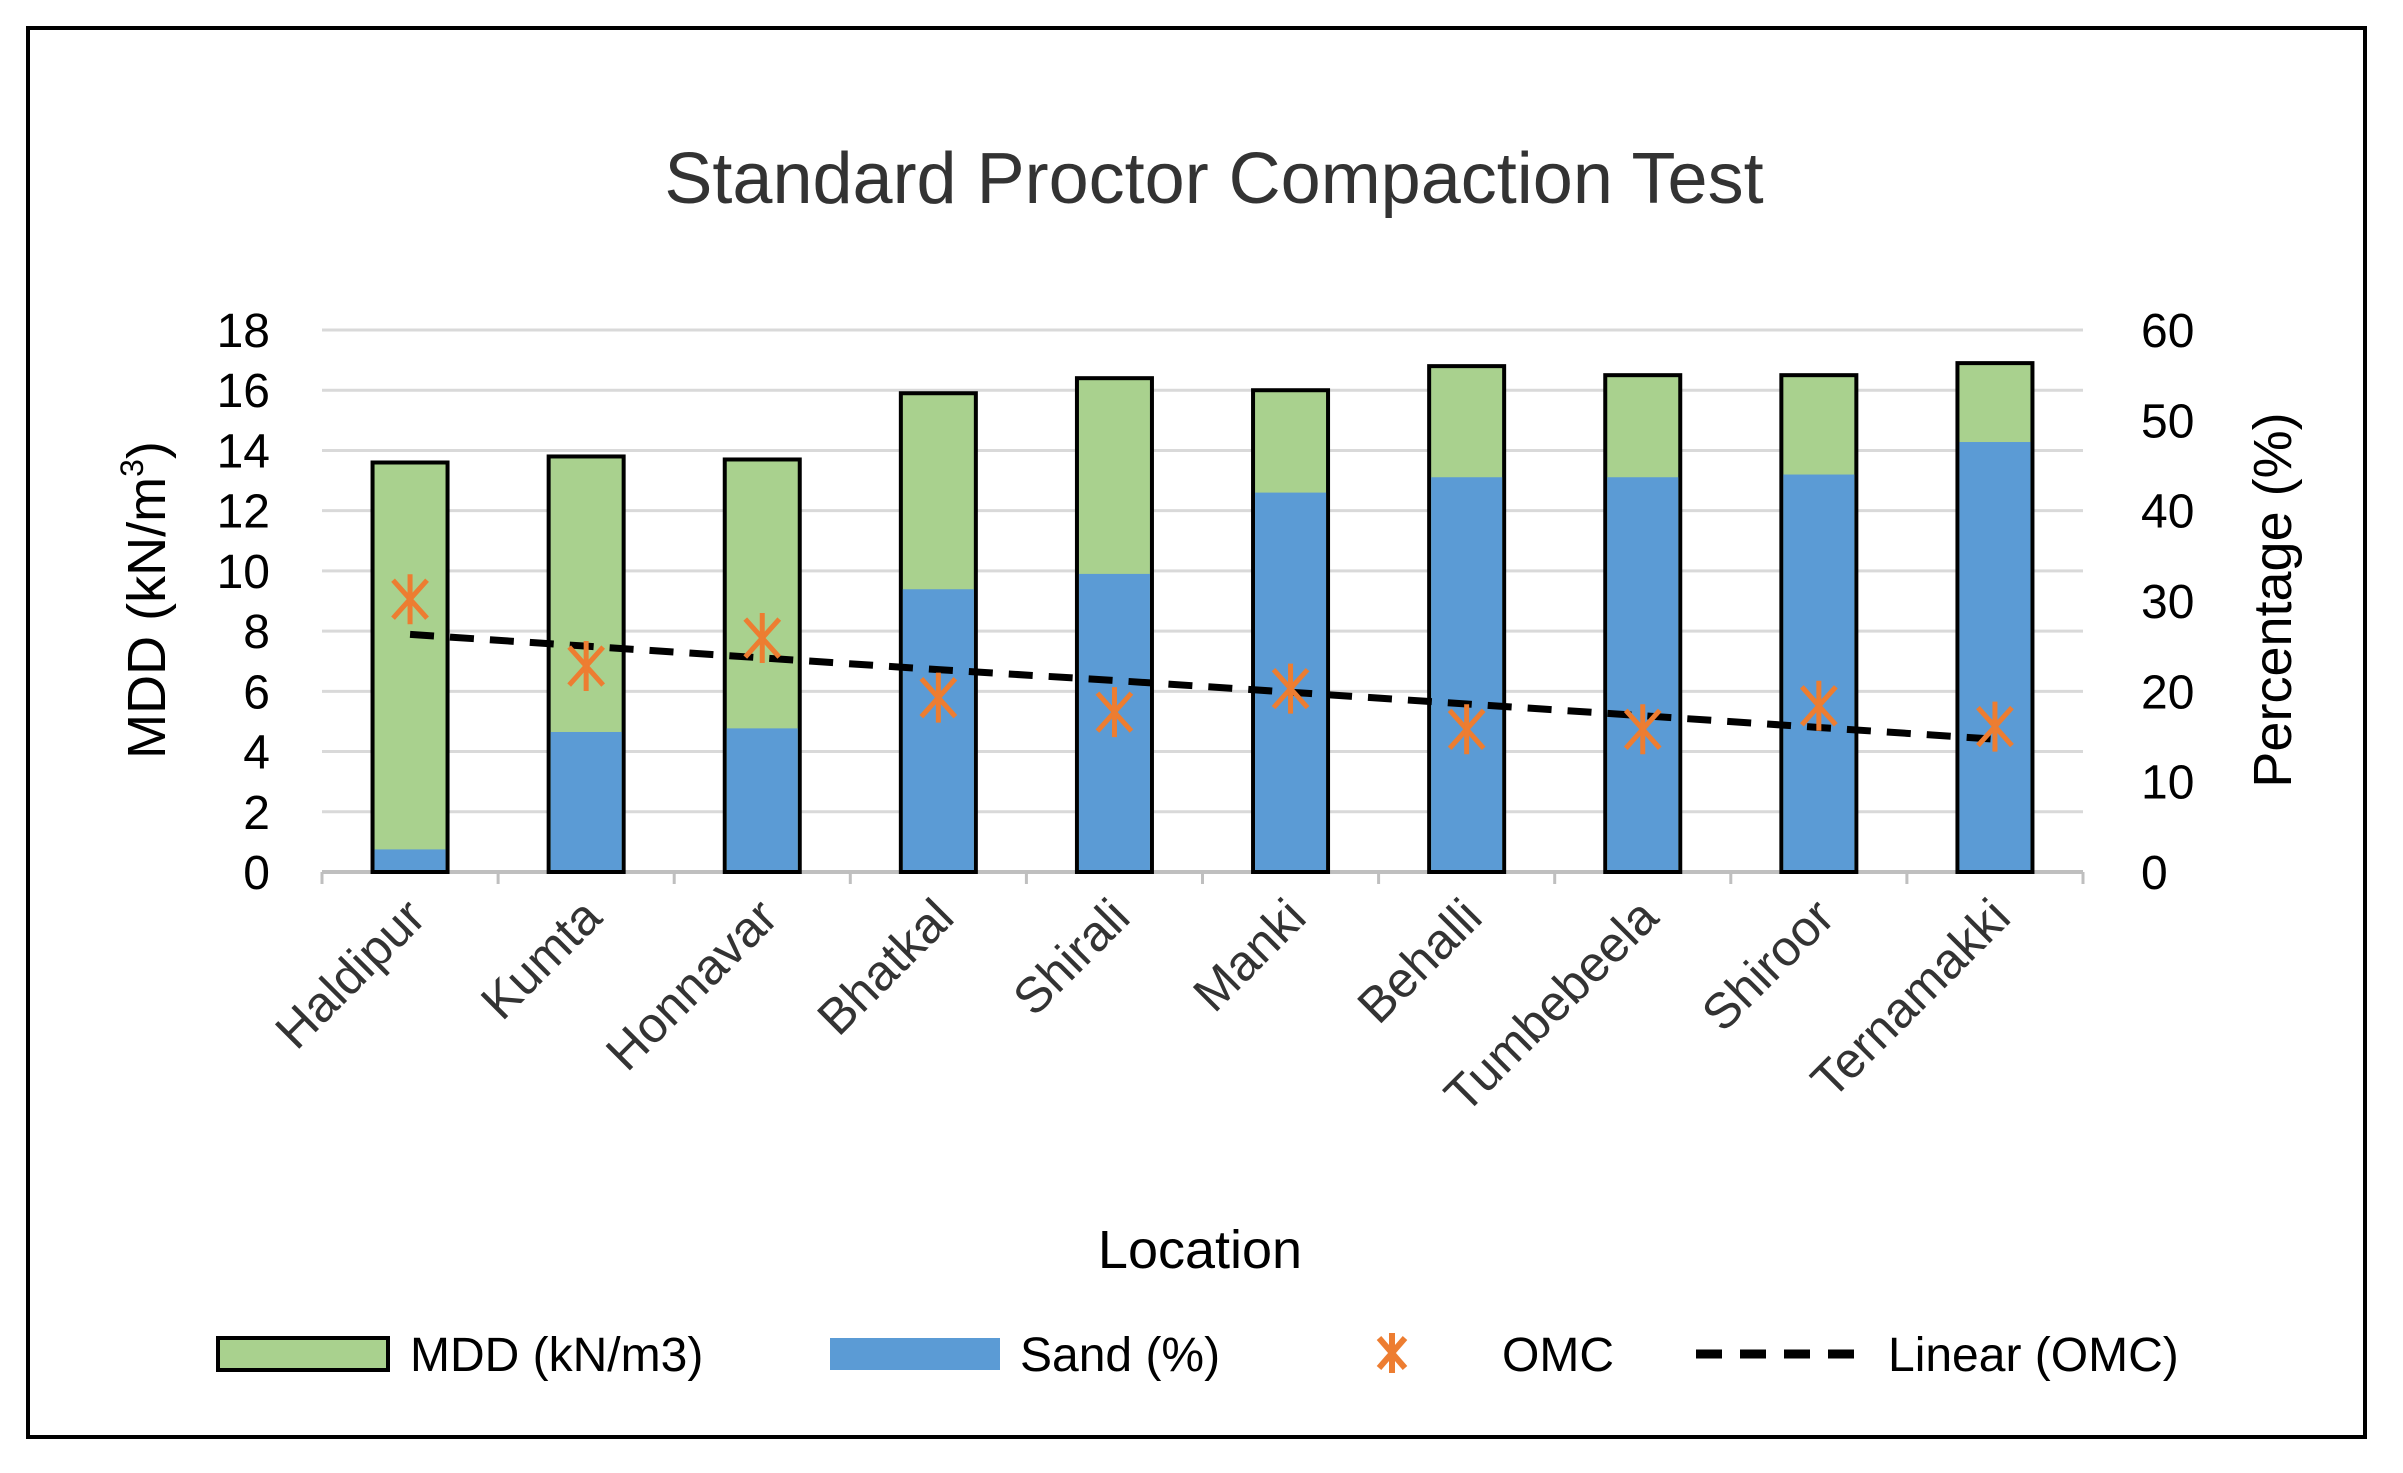 Image resolution: width=2403 pixels, height=1473 pixels. I want to click on legend-label-mdd: MDD (kN/m3), so click(556, 1355).